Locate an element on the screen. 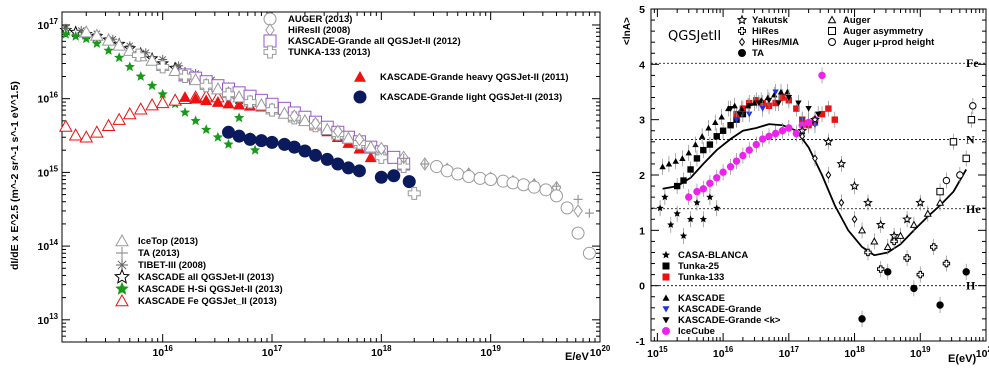 Image resolution: width=989 pixels, height=368 pixels. legend-entry: Tunka-25 is located at coordinates (699, 266).